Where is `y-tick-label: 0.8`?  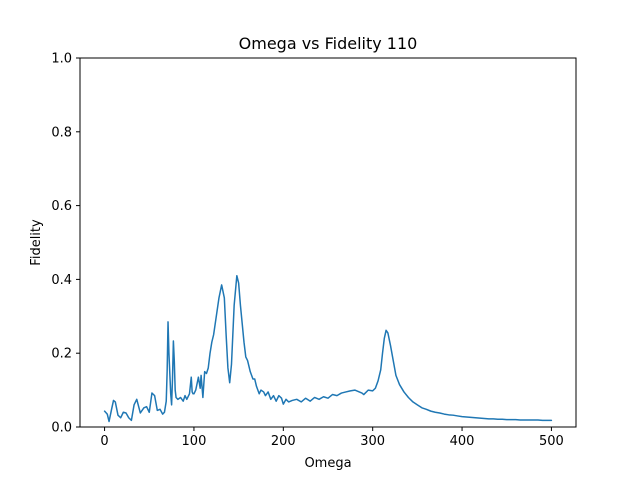
y-tick-label: 0.8 is located at coordinates (61, 132).